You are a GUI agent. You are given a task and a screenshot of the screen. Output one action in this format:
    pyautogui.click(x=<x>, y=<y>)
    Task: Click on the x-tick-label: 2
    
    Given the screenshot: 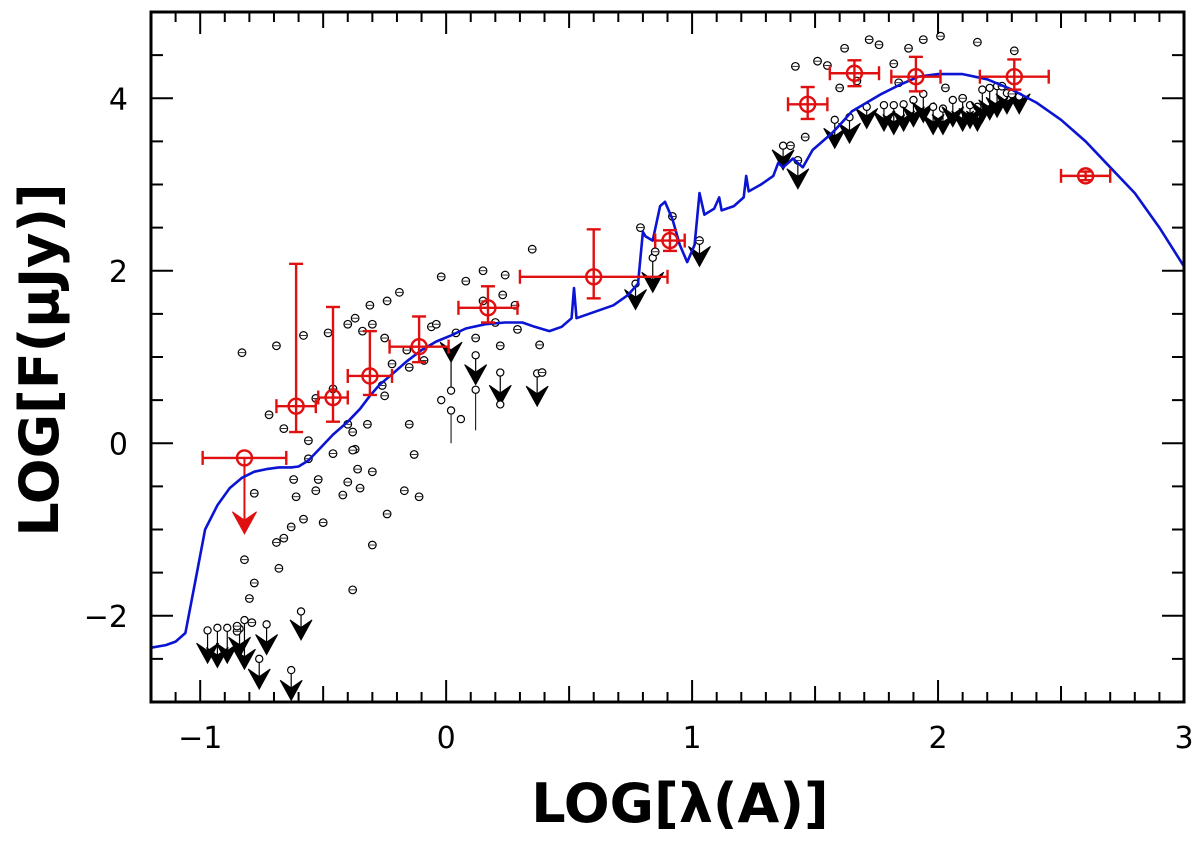 What is the action you would take?
    pyautogui.click(x=938, y=738)
    